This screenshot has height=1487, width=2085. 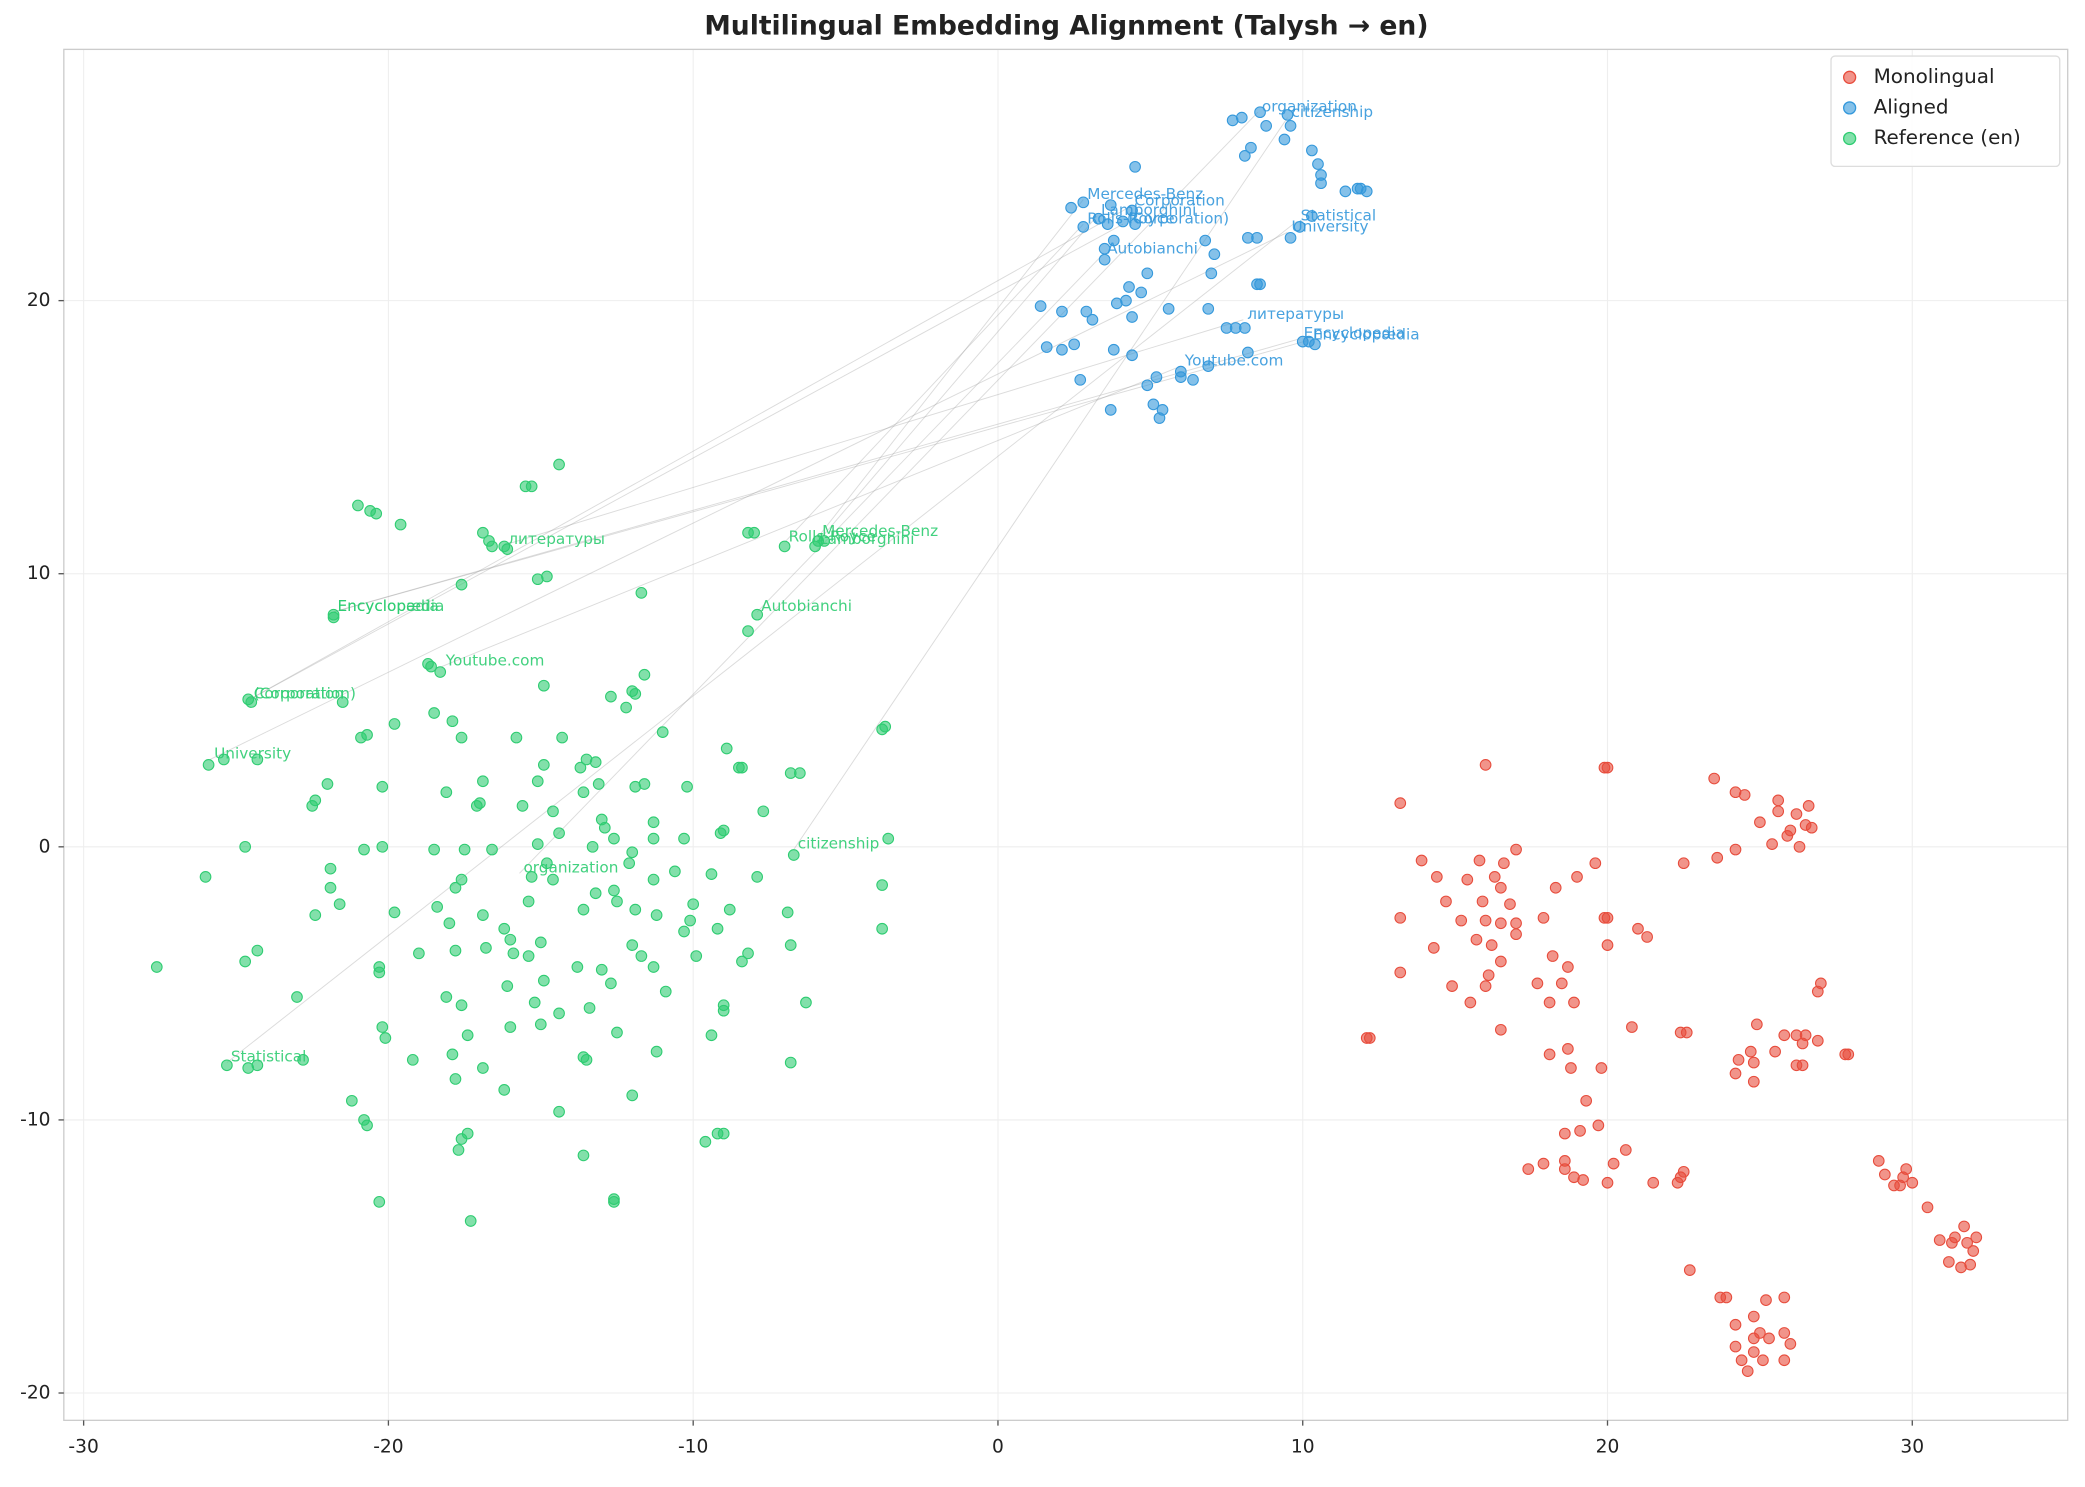 What do you see at coordinates (832, 537) in the screenshot?
I see `annotation: Rolls-Royce` at bounding box center [832, 537].